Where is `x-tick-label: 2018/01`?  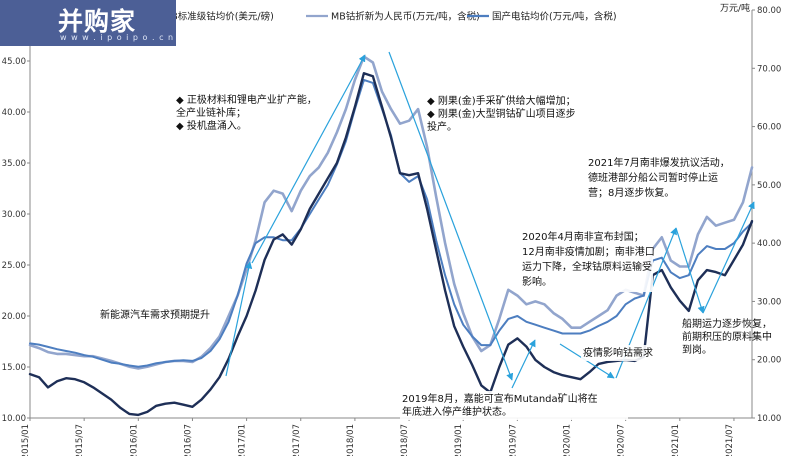
x-tick-label: 2018/01 is located at coordinates (351, 440).